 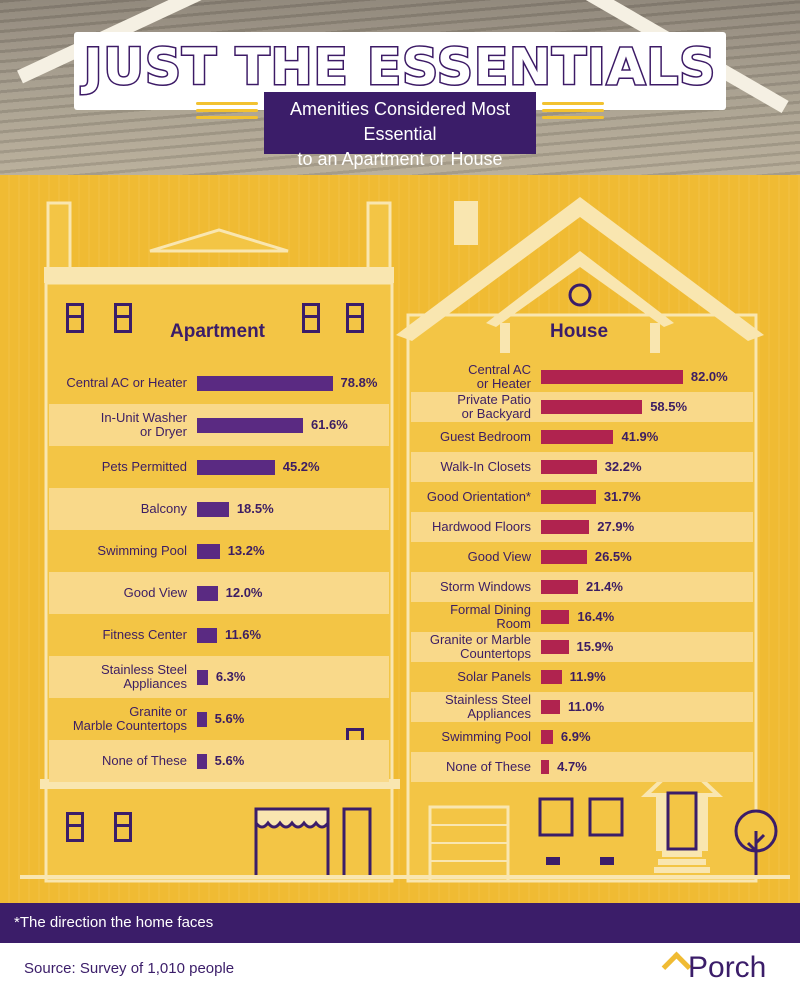 I want to click on value-label: 11.6%, so click(x=243, y=634).